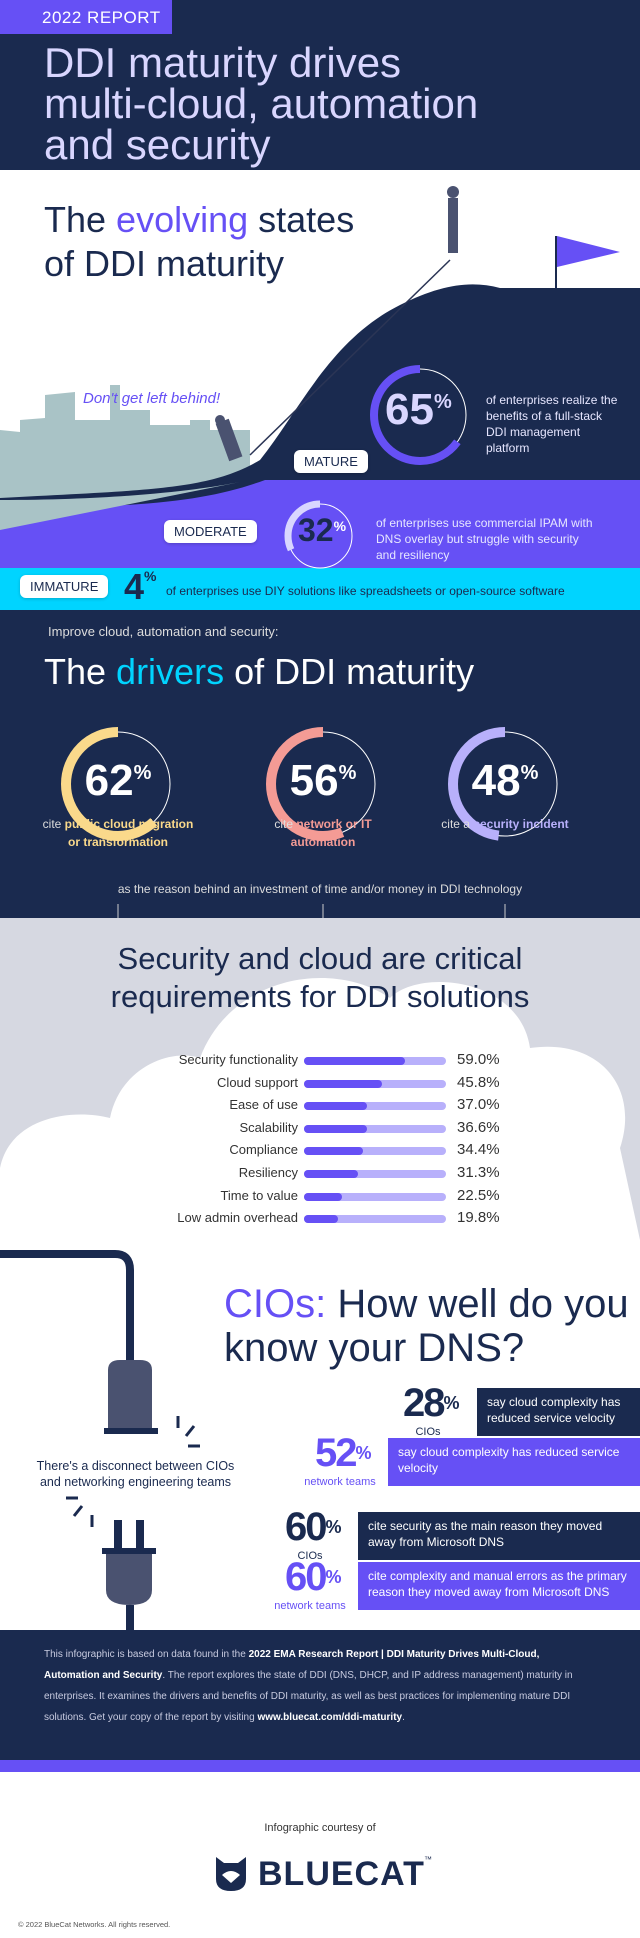 The width and height of the screenshot is (640, 1938). What do you see at coordinates (478, 1127) in the screenshot?
I see `bar-value: 36.6%` at bounding box center [478, 1127].